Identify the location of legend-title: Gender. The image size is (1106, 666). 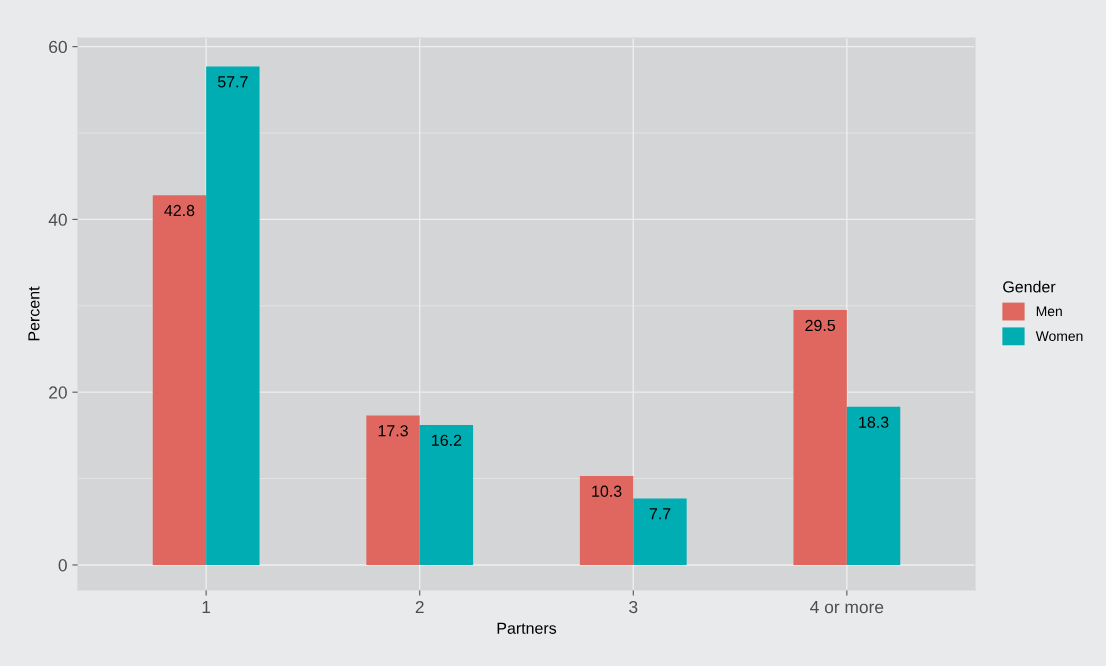
(1029, 286).